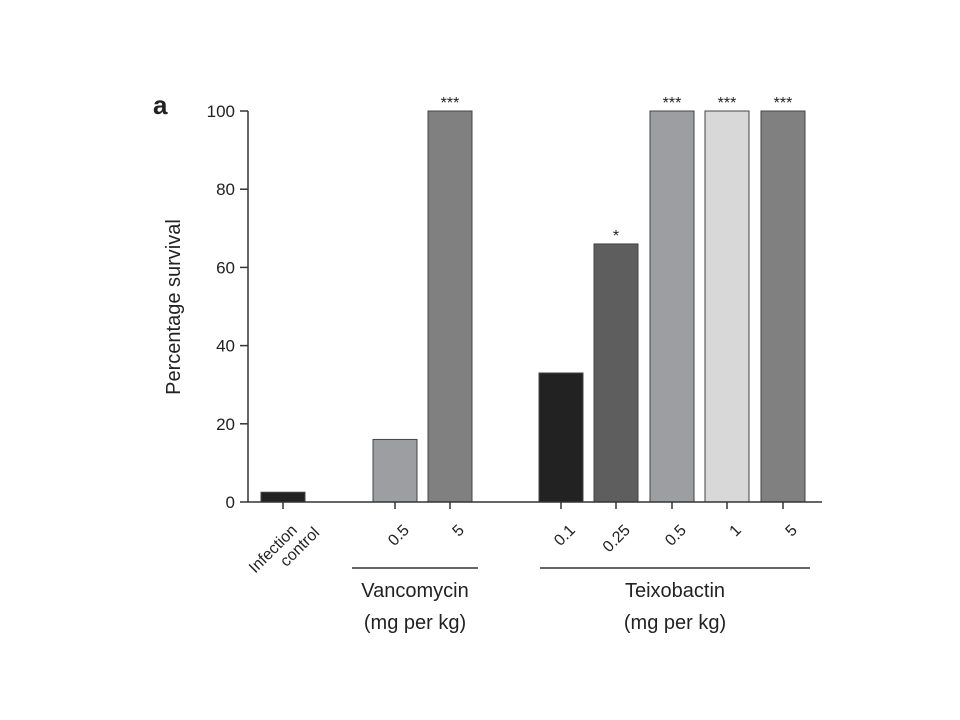 This screenshot has width=960, height=720. I want to click on x-axis: Infectioncontrol 0.5 5 0.1 0.25 0.5 1 5, so click(534, 545).